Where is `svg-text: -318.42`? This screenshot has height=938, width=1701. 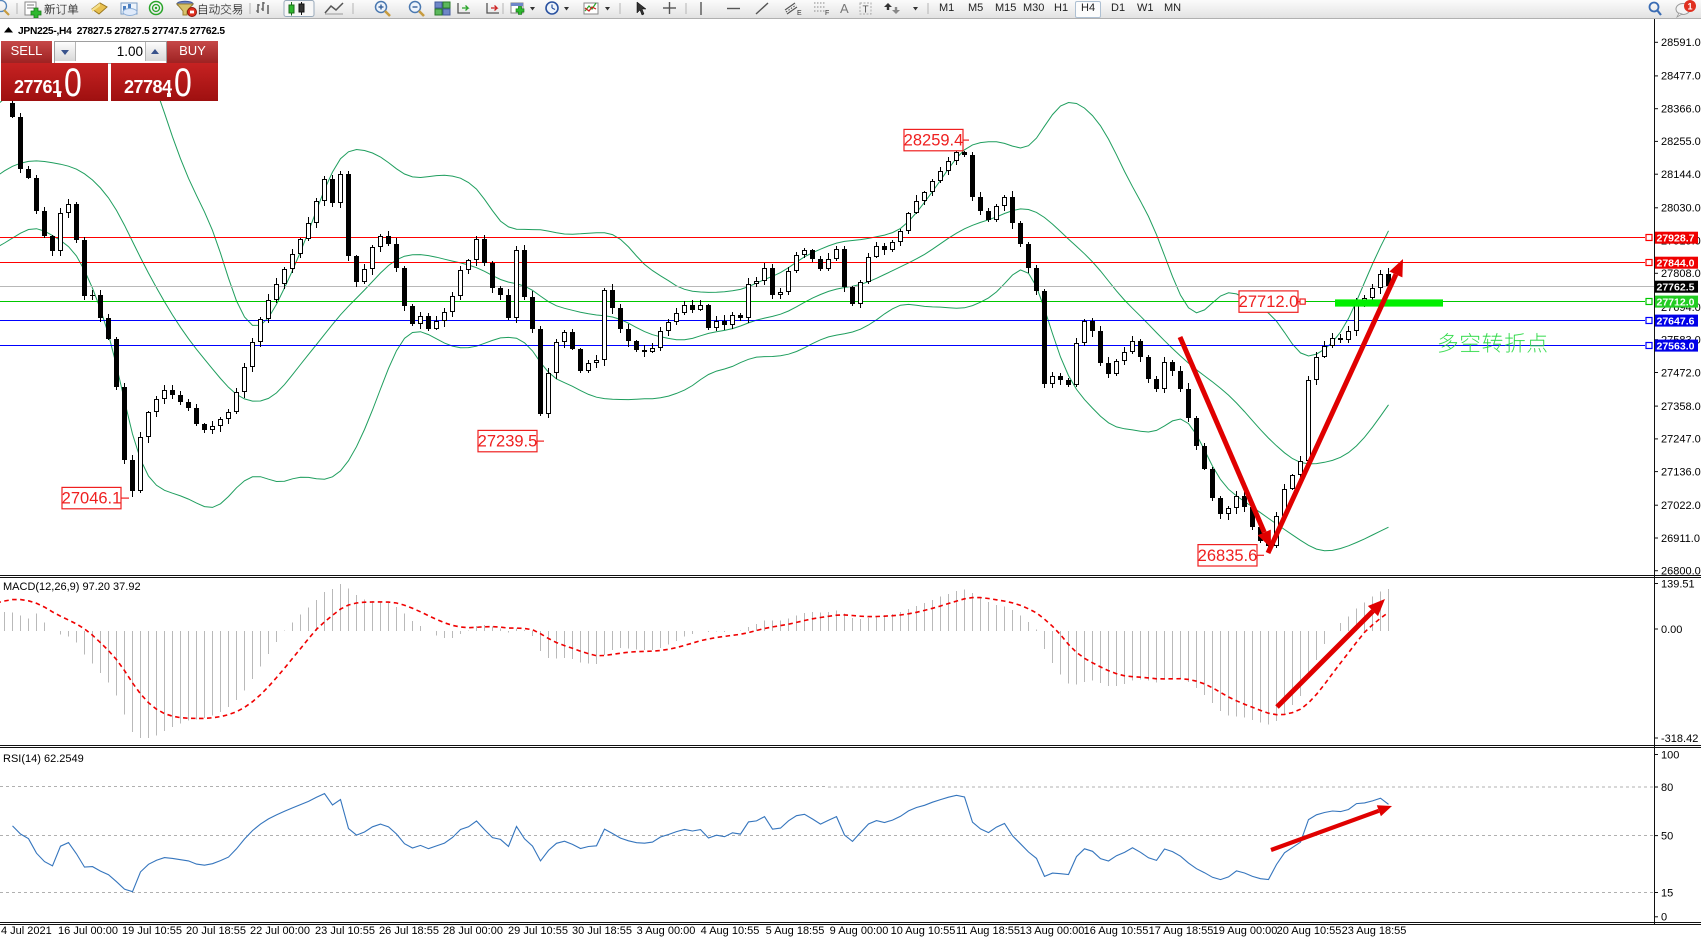
svg-text: -318.42 is located at coordinates (1679, 739).